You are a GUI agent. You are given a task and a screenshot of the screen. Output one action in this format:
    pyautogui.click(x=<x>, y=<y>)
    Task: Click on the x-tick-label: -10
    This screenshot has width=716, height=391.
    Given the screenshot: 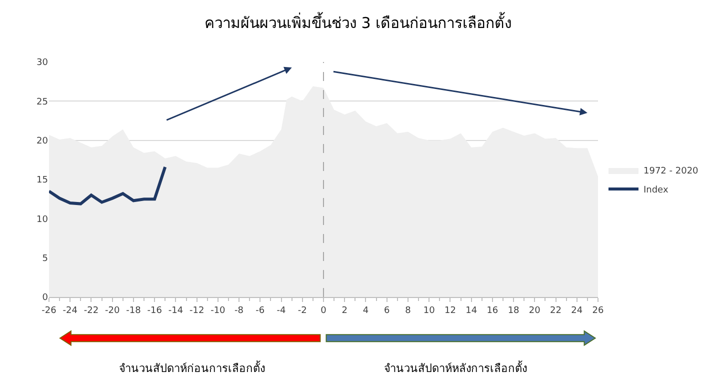 What is the action you would take?
    pyautogui.click(x=218, y=311)
    